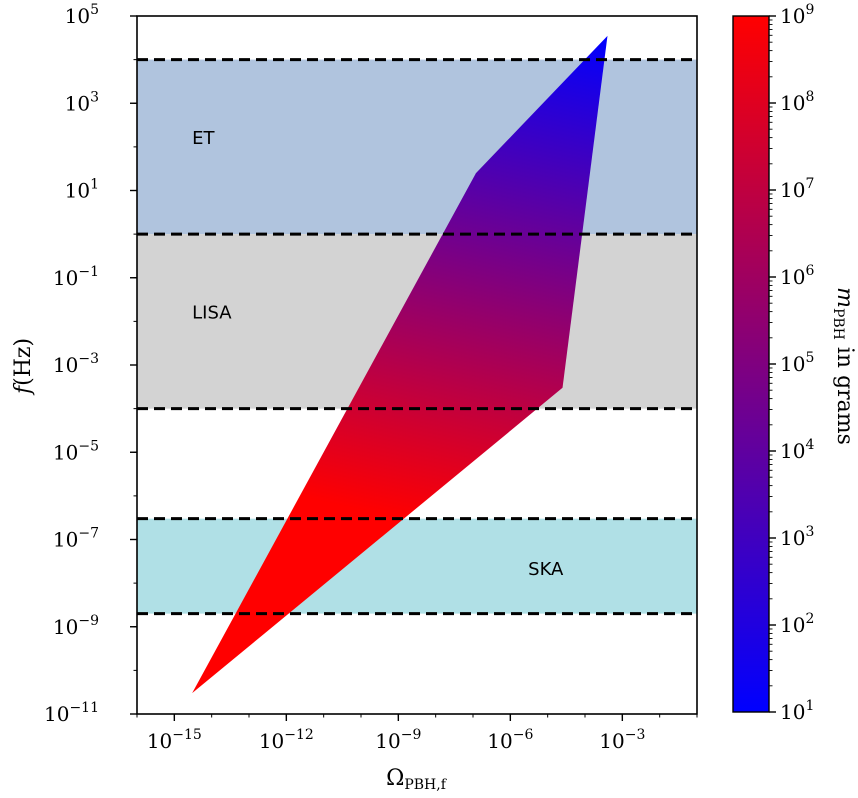  I want to click on colorbar-label: mPBH in grams, so click(843, 366).